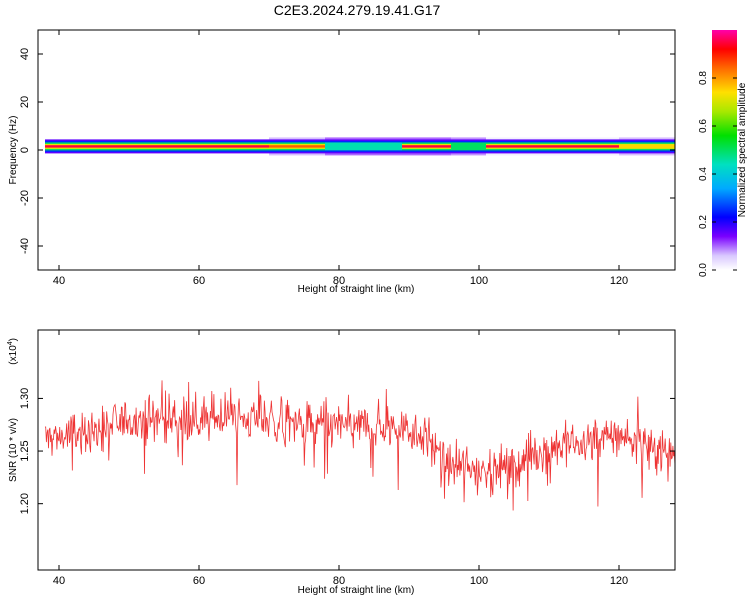 The width and height of the screenshot is (750, 600). Describe the element at coordinates (357, 10) in the screenshot. I see `chart-title: C2E3.2024.279.19.41.G17` at that location.